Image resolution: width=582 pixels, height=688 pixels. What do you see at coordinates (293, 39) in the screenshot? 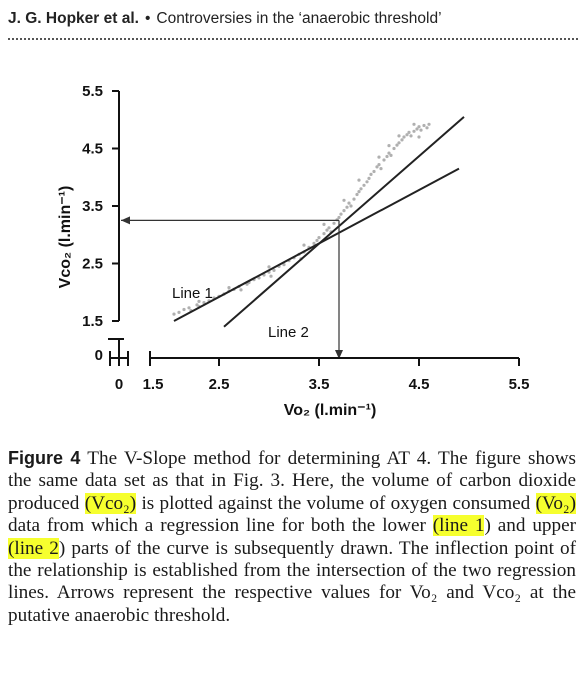
I see `header-dotted-rule` at bounding box center [293, 39].